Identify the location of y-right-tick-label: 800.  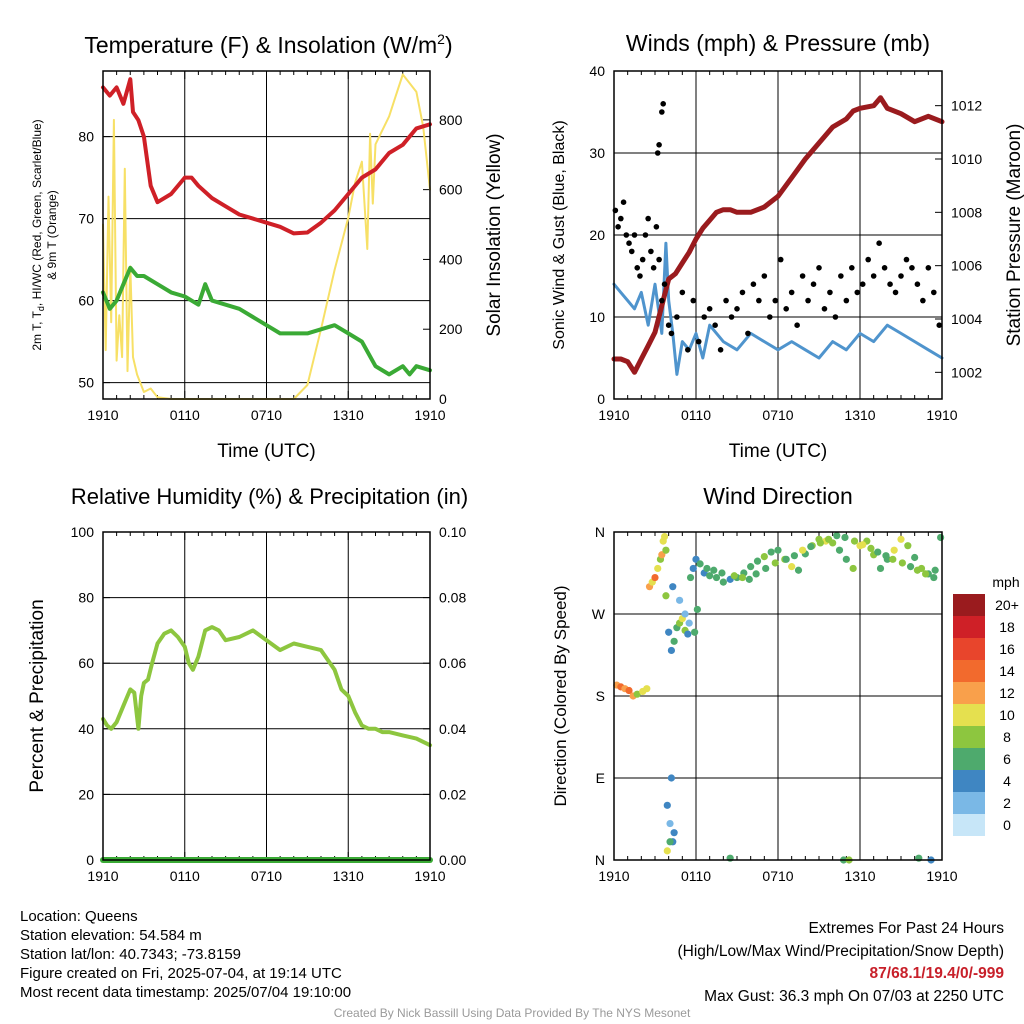
(451, 120).